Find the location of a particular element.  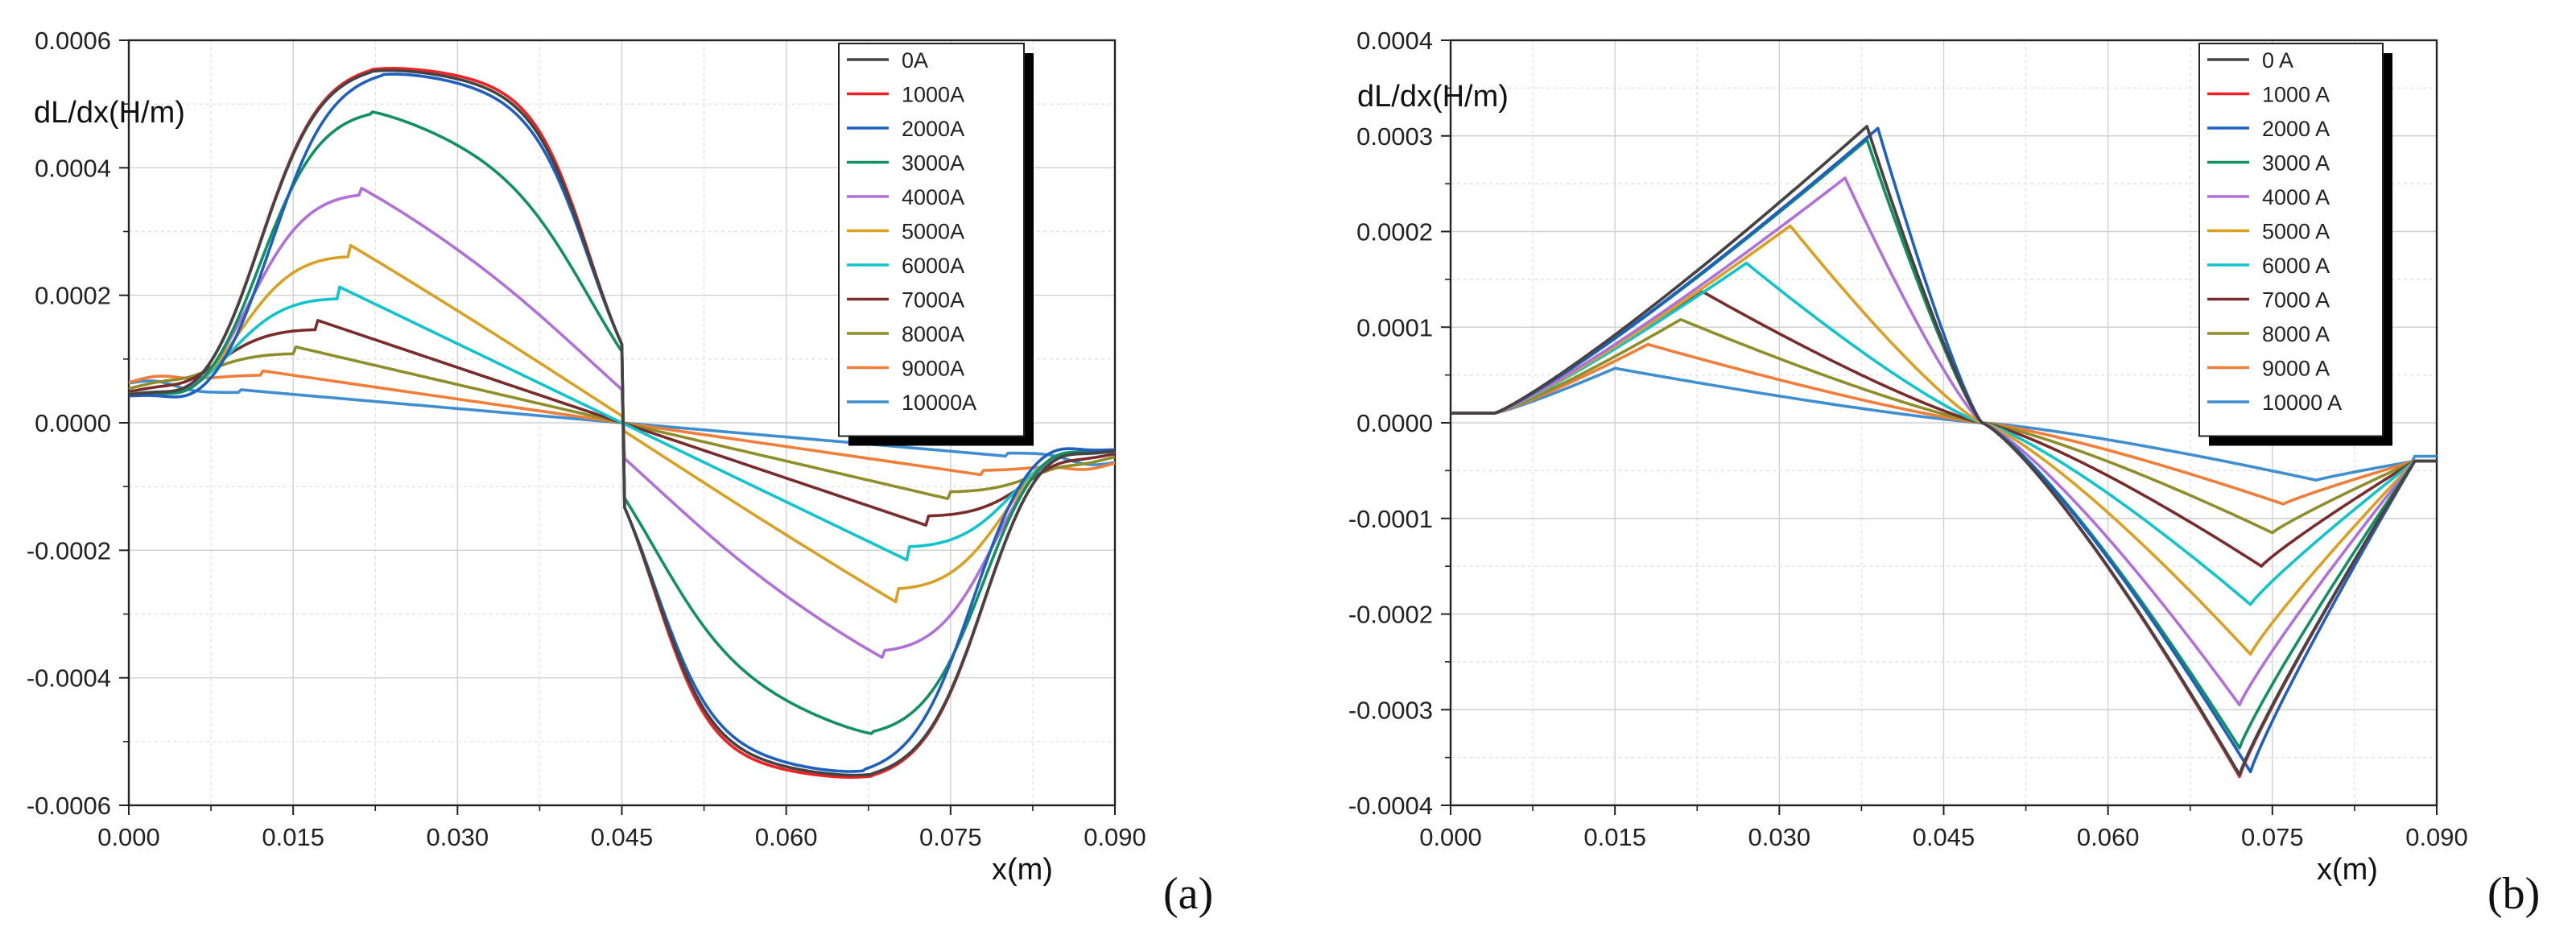

series-line-8000a is located at coordinates (1944, 426).